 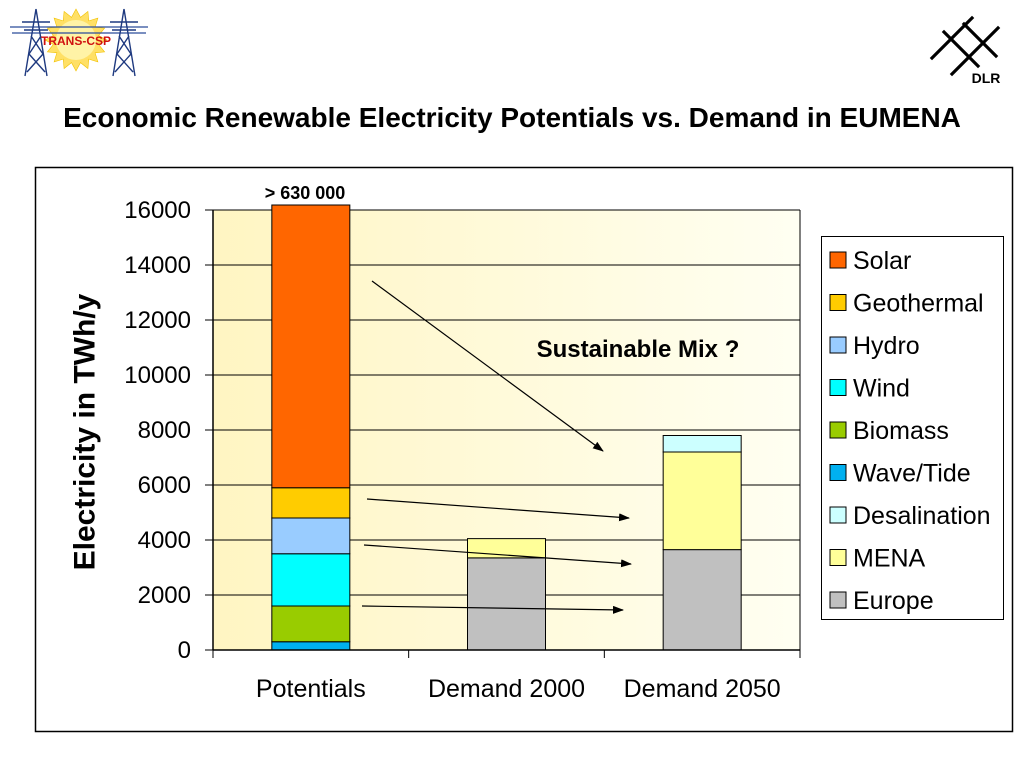 I want to click on y-tick-label: 10000, so click(x=157, y=375).